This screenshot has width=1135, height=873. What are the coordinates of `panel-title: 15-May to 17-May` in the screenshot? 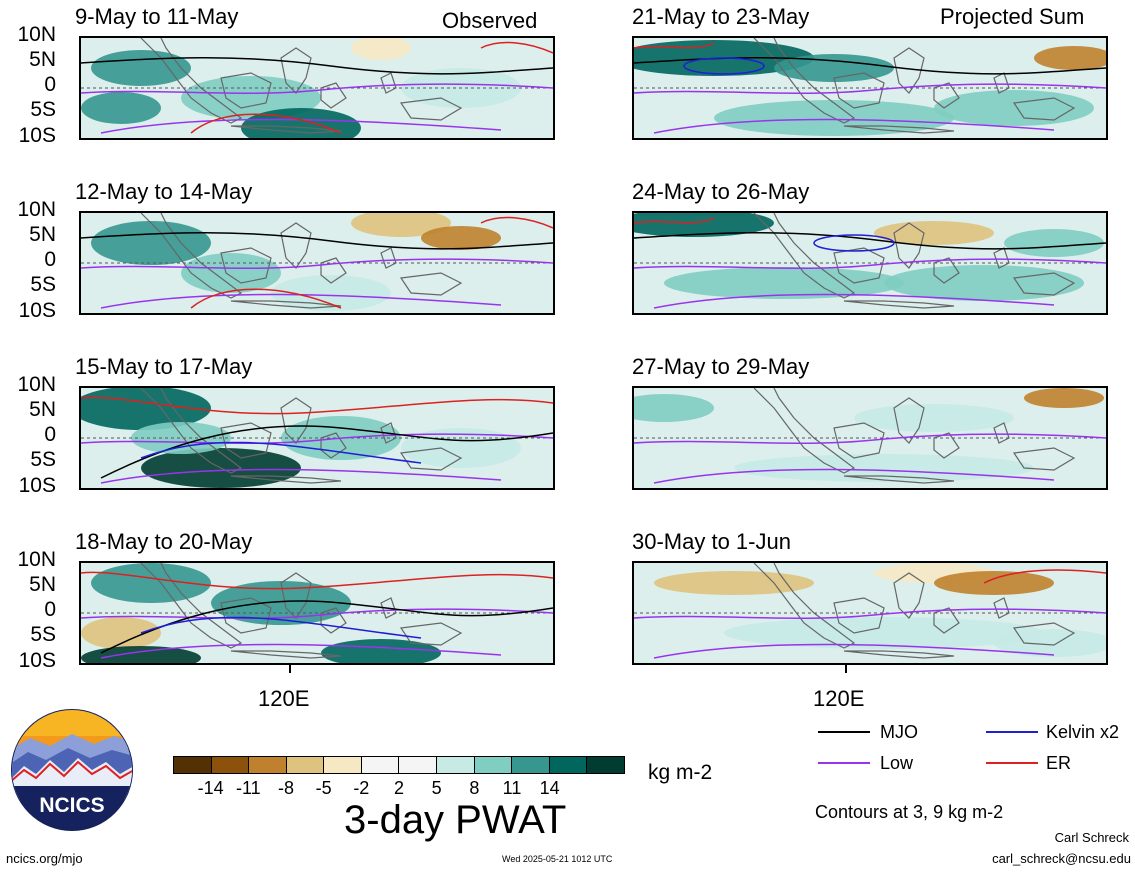 It's located at (164, 366).